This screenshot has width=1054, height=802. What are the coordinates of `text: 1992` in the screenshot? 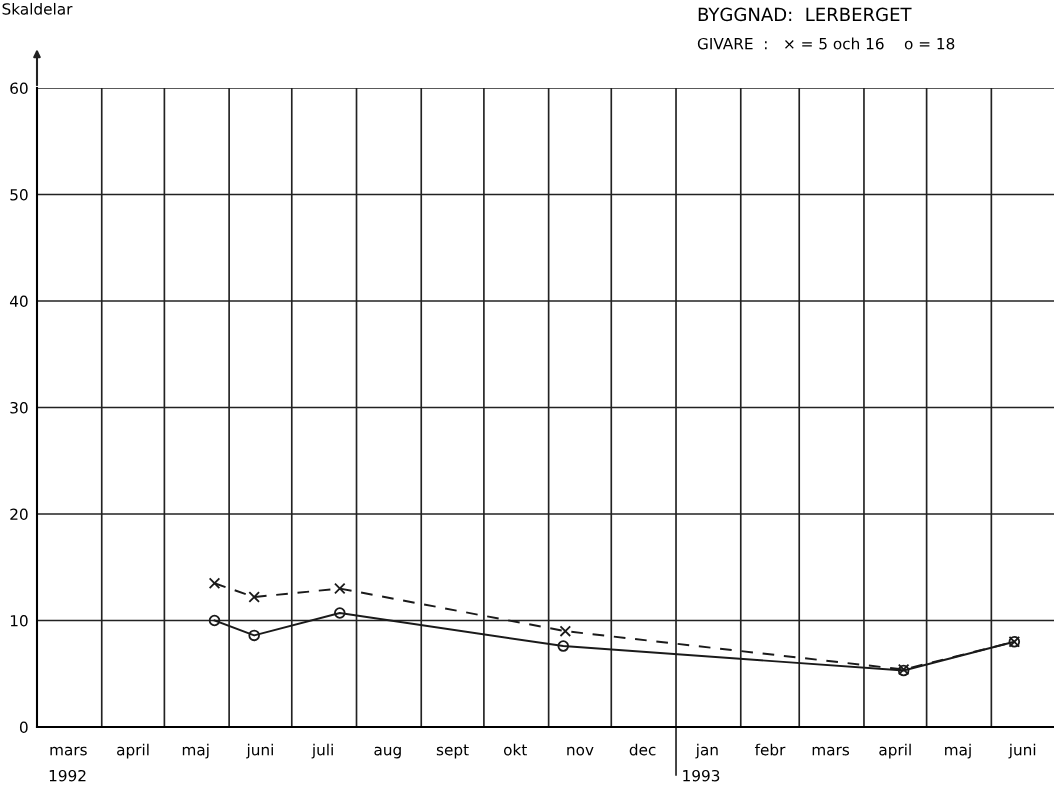 It's located at (67, 775).